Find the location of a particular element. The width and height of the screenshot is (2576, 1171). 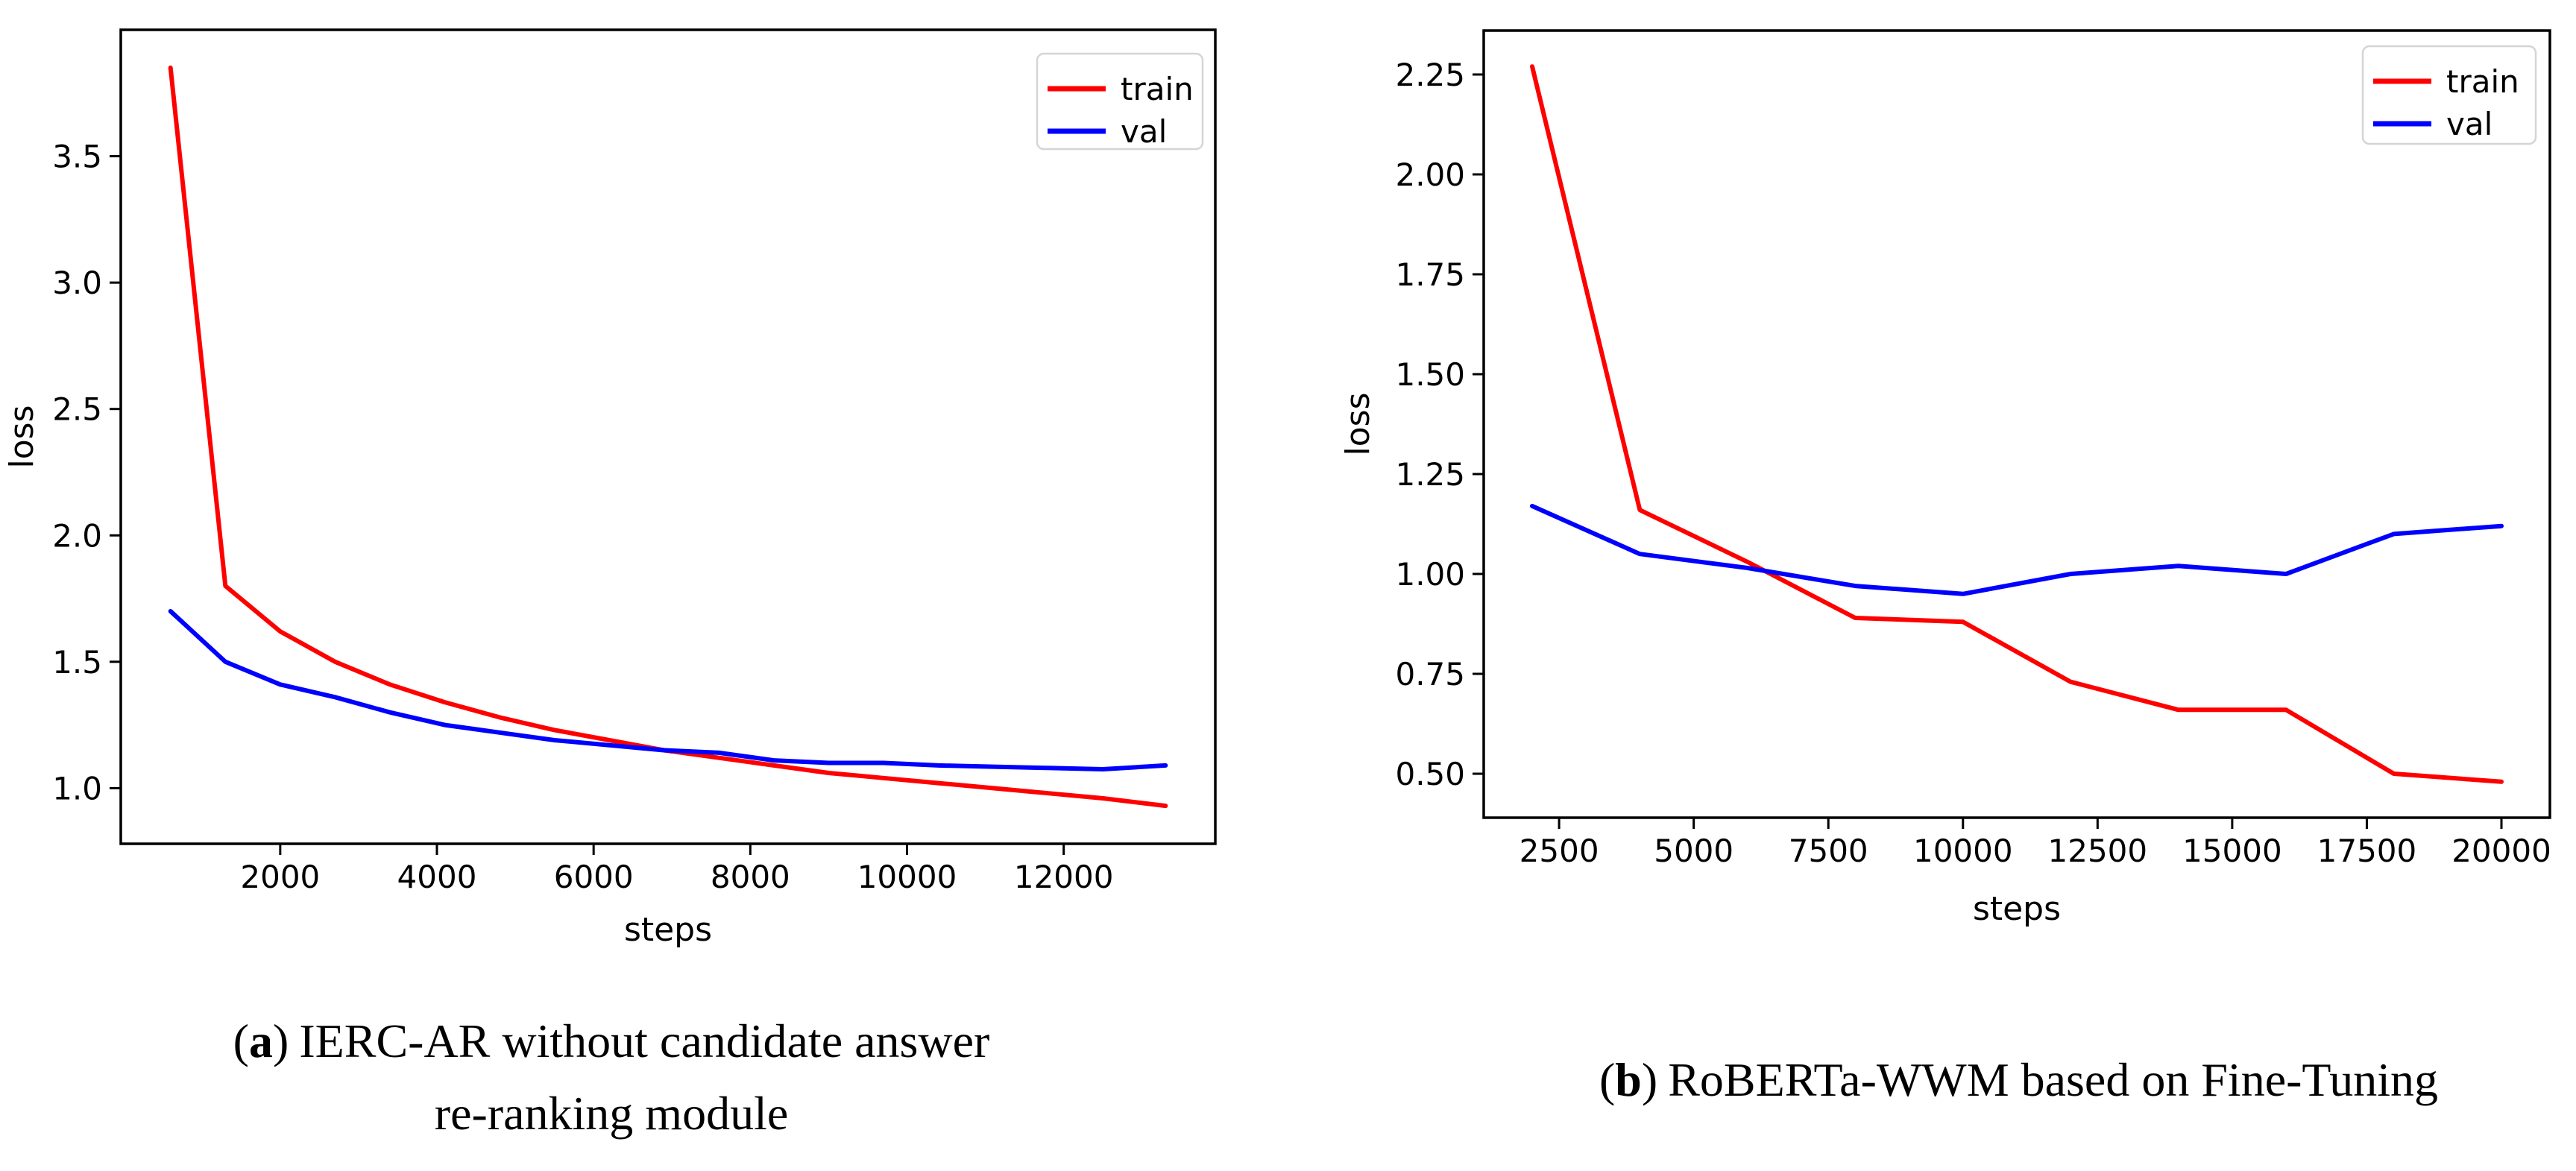

x-tick-label: 15000 is located at coordinates (2232, 851).